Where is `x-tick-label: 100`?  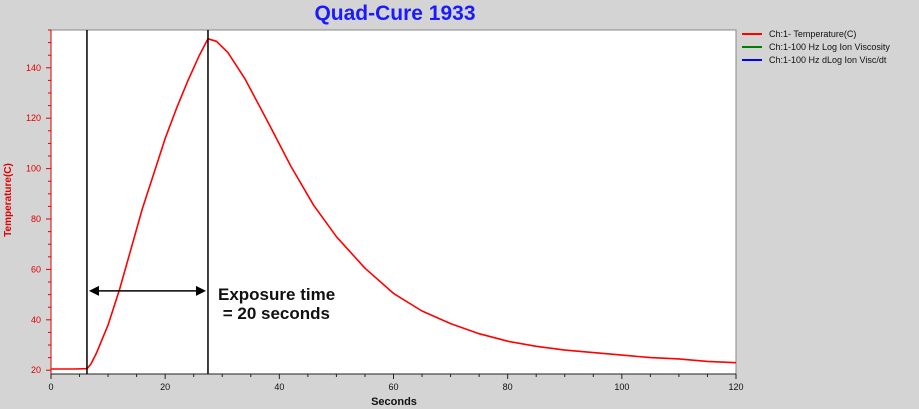
x-tick-label: 100 is located at coordinates (621, 387).